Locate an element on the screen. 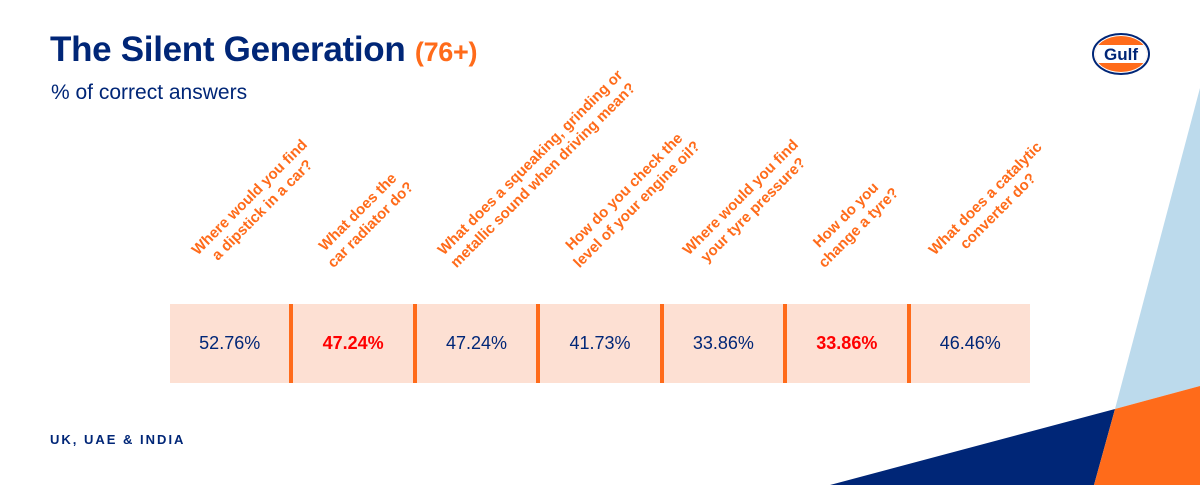 Image resolution: width=1200 pixels, height=485 pixels. value-cell: 52.76% is located at coordinates (230, 343).